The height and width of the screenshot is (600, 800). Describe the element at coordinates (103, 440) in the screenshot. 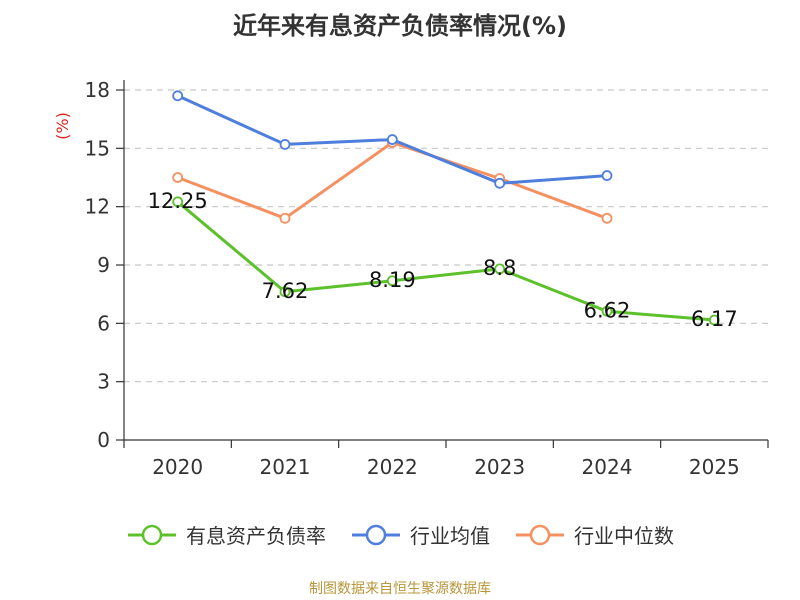

I see `y-tick-label: 0` at that location.